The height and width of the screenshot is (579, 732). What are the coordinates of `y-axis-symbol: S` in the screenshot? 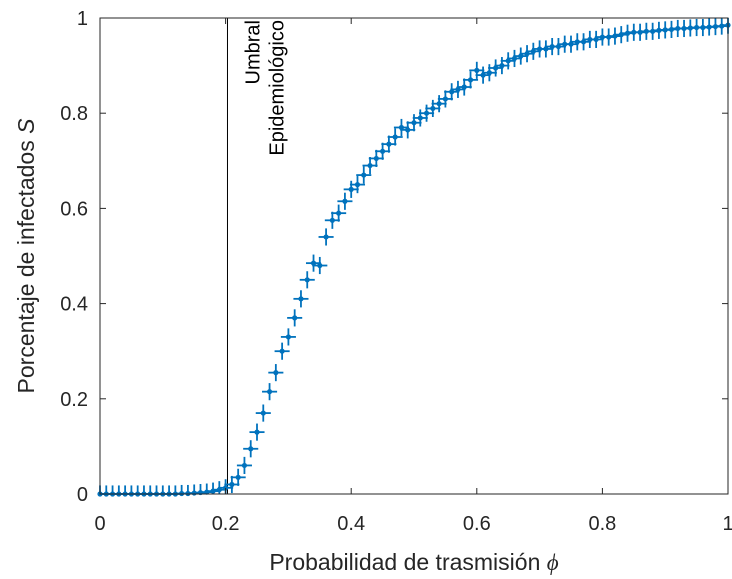 It's located at (26, 126).